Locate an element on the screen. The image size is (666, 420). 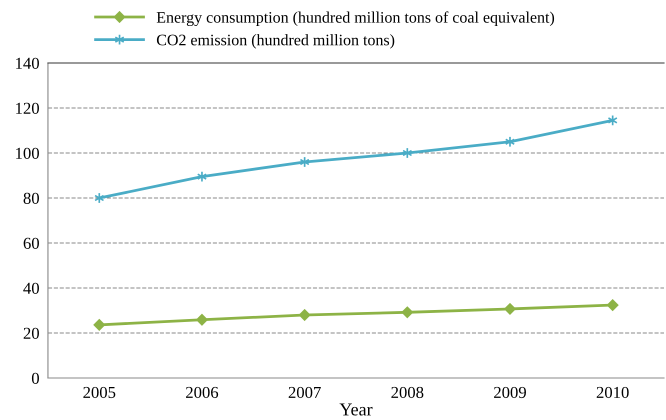
x-tick-label: 2008 is located at coordinates (407, 392).